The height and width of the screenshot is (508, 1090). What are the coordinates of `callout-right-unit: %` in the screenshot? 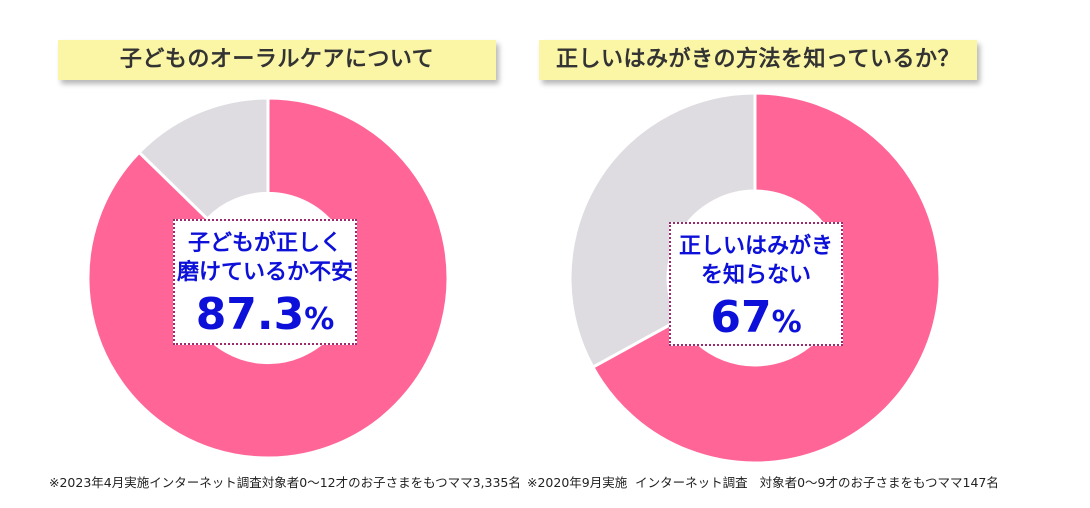 It's located at (786, 322).